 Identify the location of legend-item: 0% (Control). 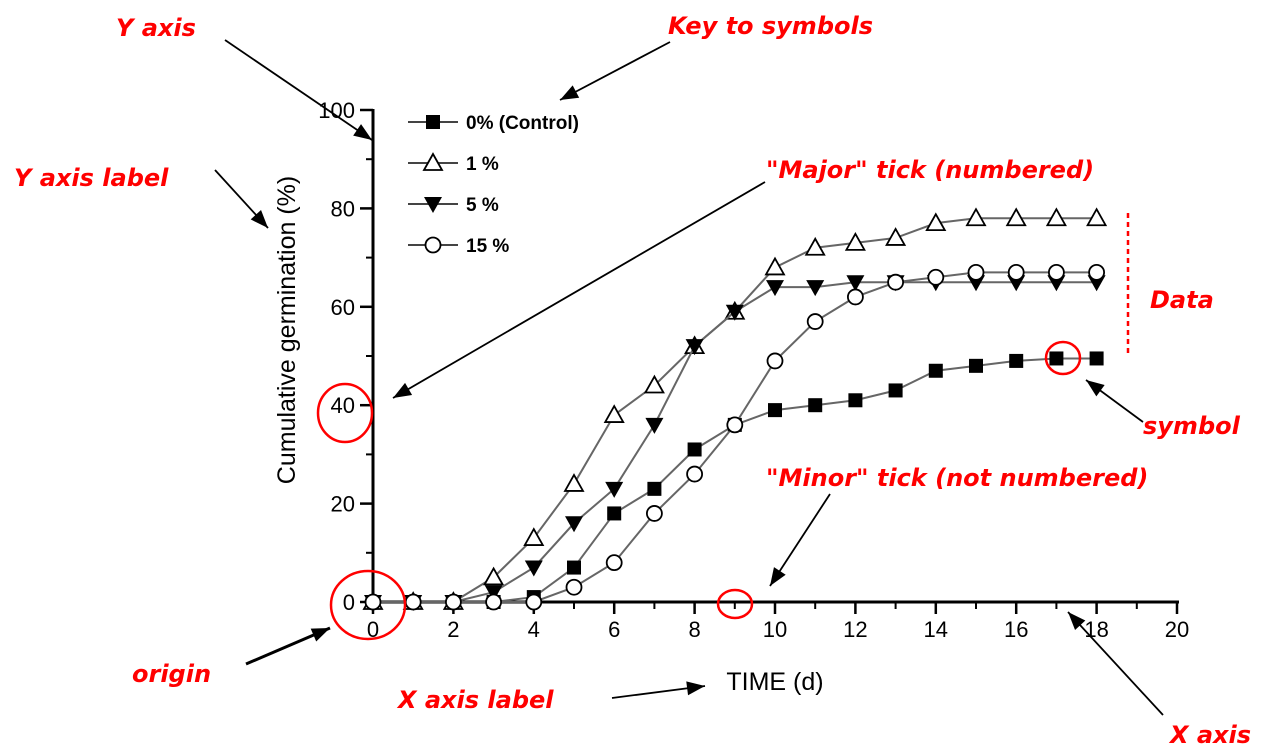
(493, 123).